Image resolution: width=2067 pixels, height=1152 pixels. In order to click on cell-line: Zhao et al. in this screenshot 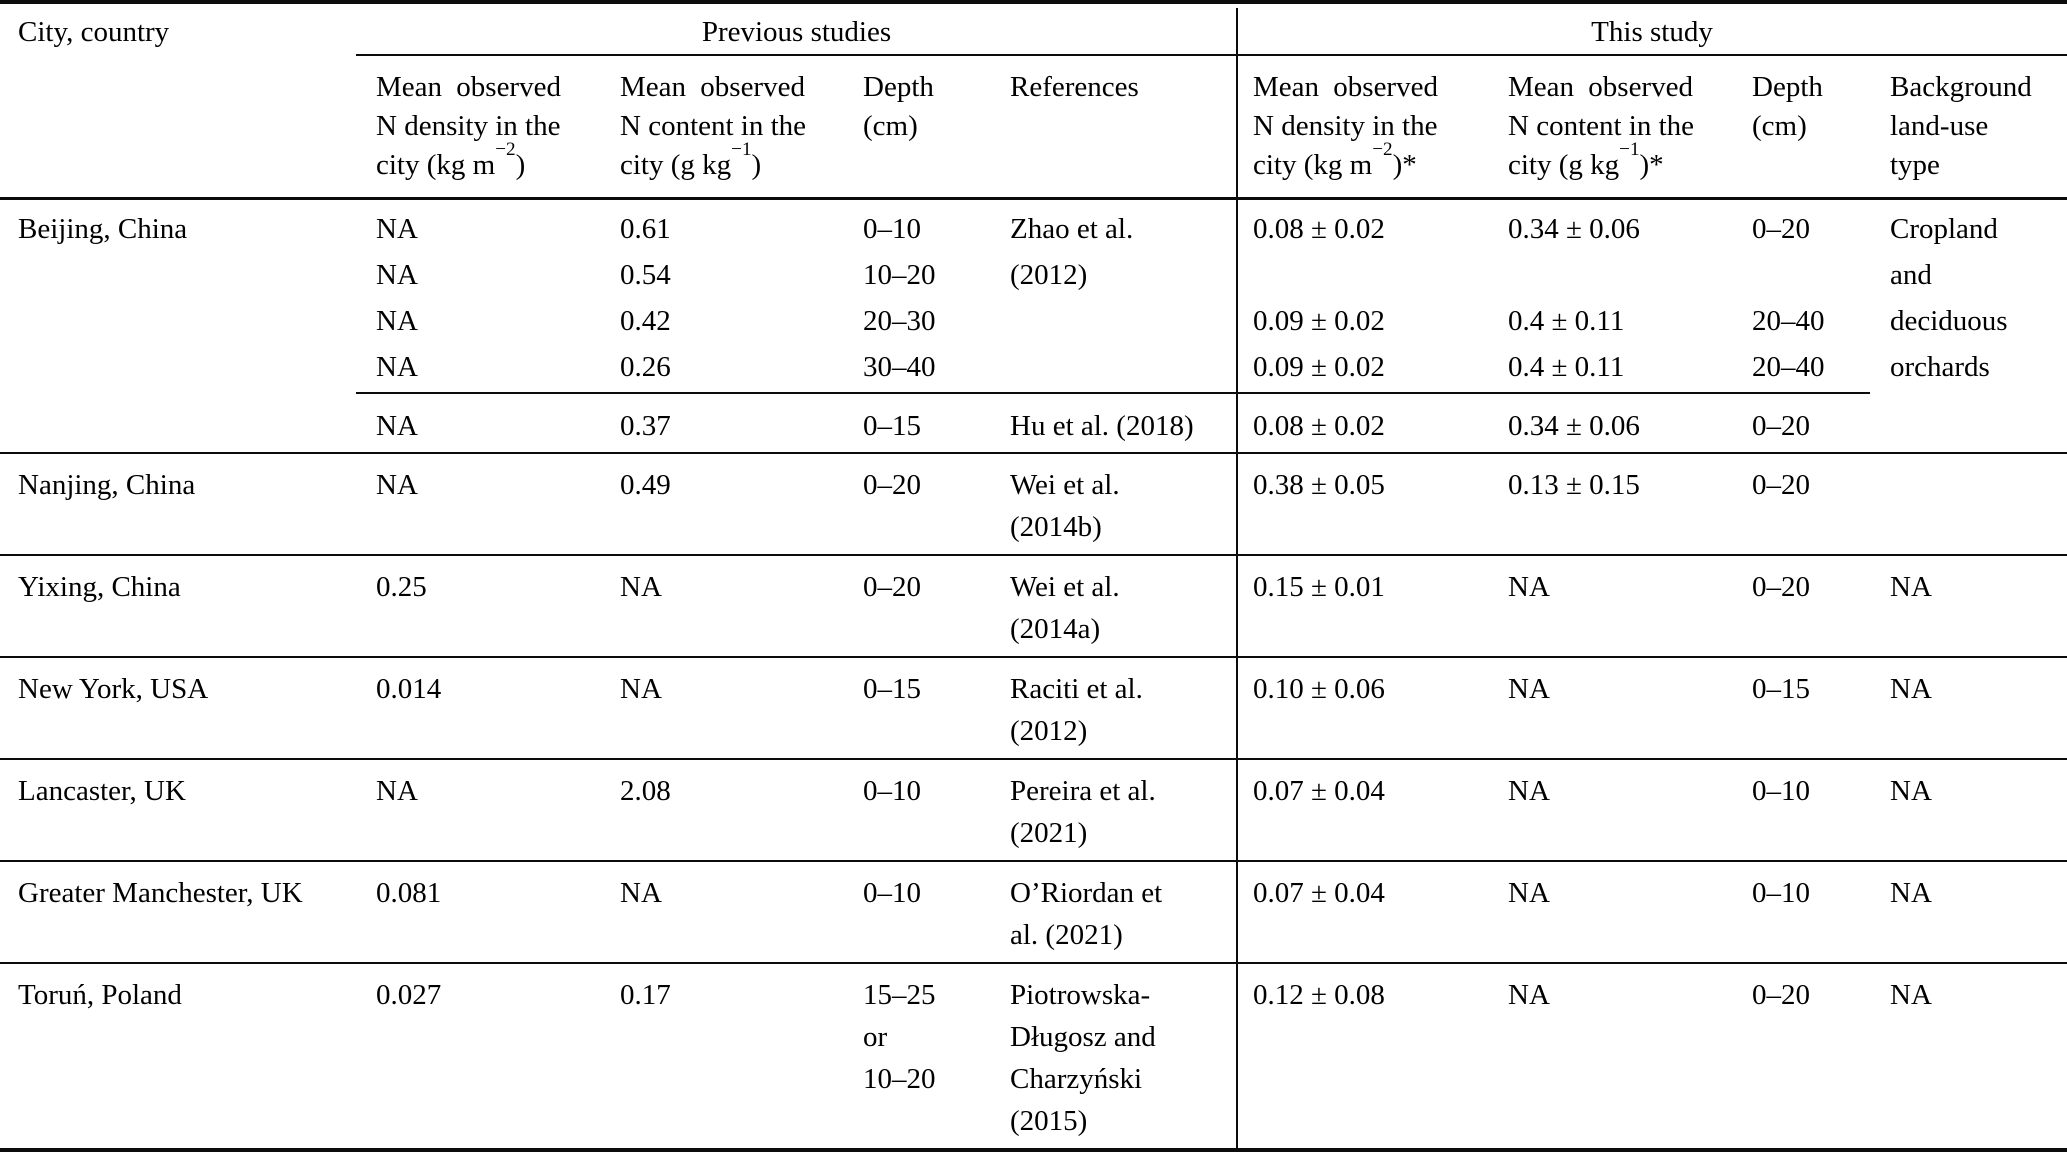, I will do `click(1072, 229)`.